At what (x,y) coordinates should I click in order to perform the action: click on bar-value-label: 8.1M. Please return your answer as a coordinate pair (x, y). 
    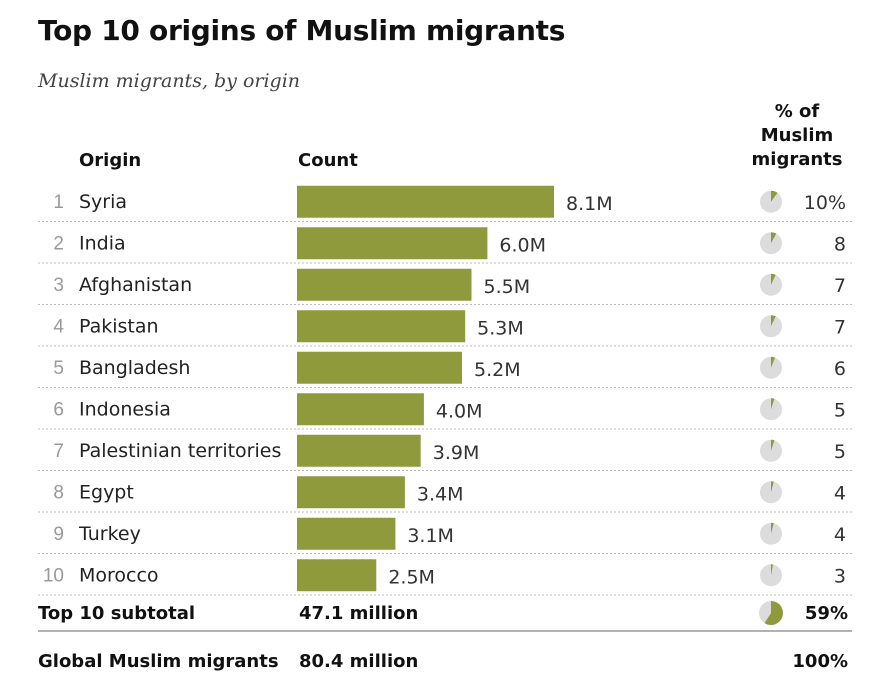
    Looking at the image, I should click on (589, 204).